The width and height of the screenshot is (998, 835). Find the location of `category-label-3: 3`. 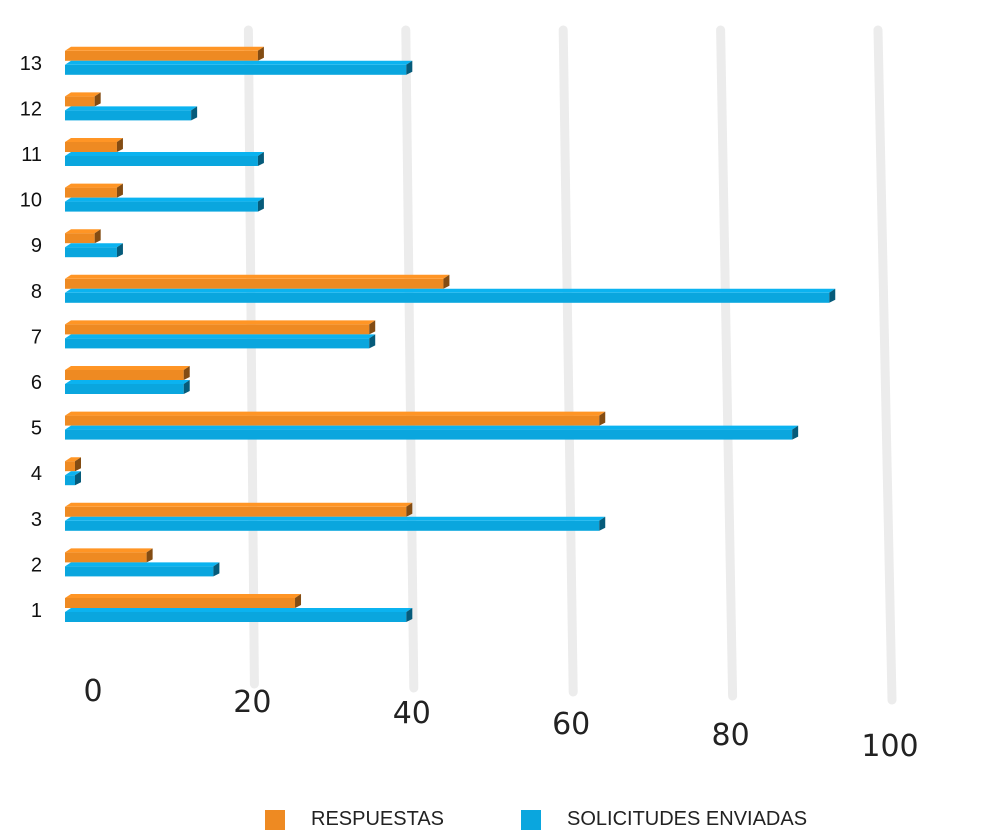

category-label-3: 3 is located at coordinates (36, 520).